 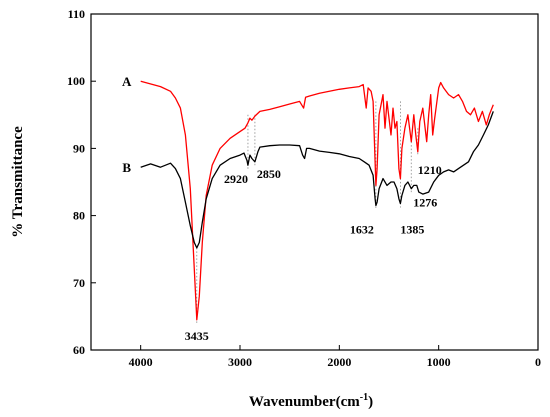 What do you see at coordinates (127, 124) in the screenshot?
I see `series-labels: AB` at bounding box center [127, 124].